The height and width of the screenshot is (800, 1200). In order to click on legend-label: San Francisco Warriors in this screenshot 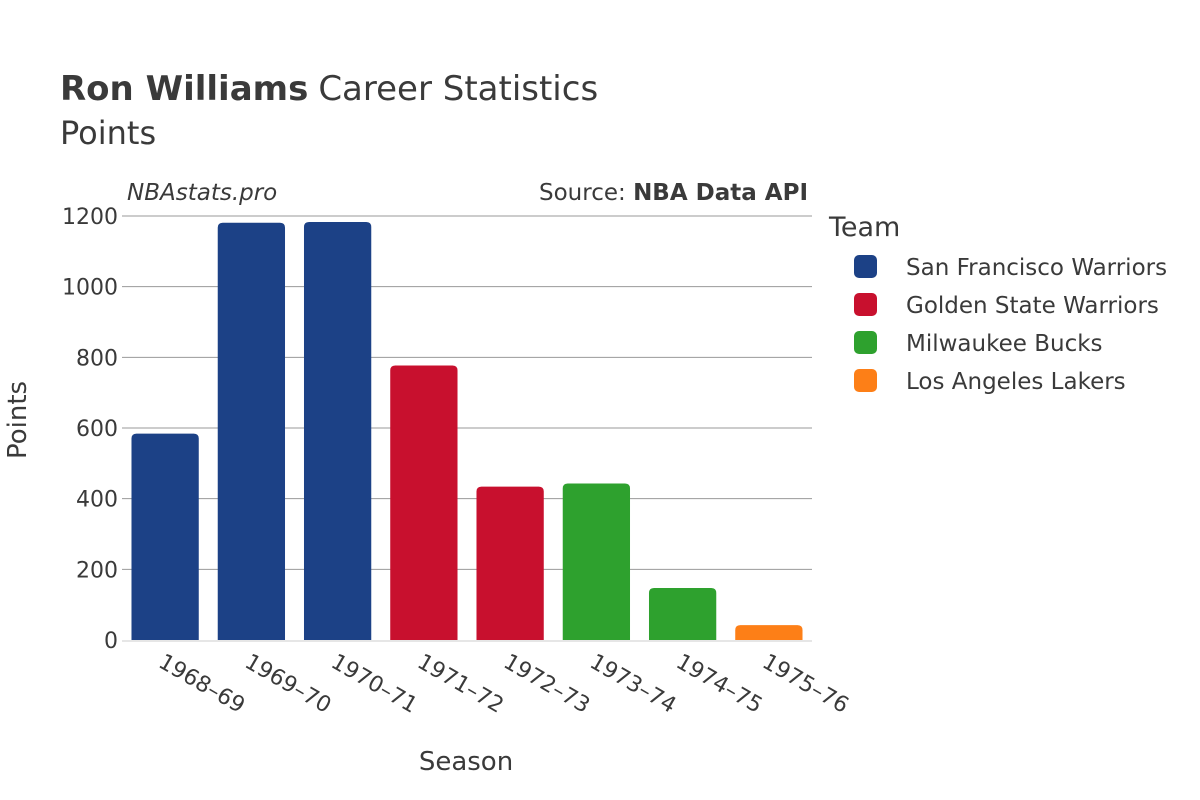, I will do `click(1036, 268)`.